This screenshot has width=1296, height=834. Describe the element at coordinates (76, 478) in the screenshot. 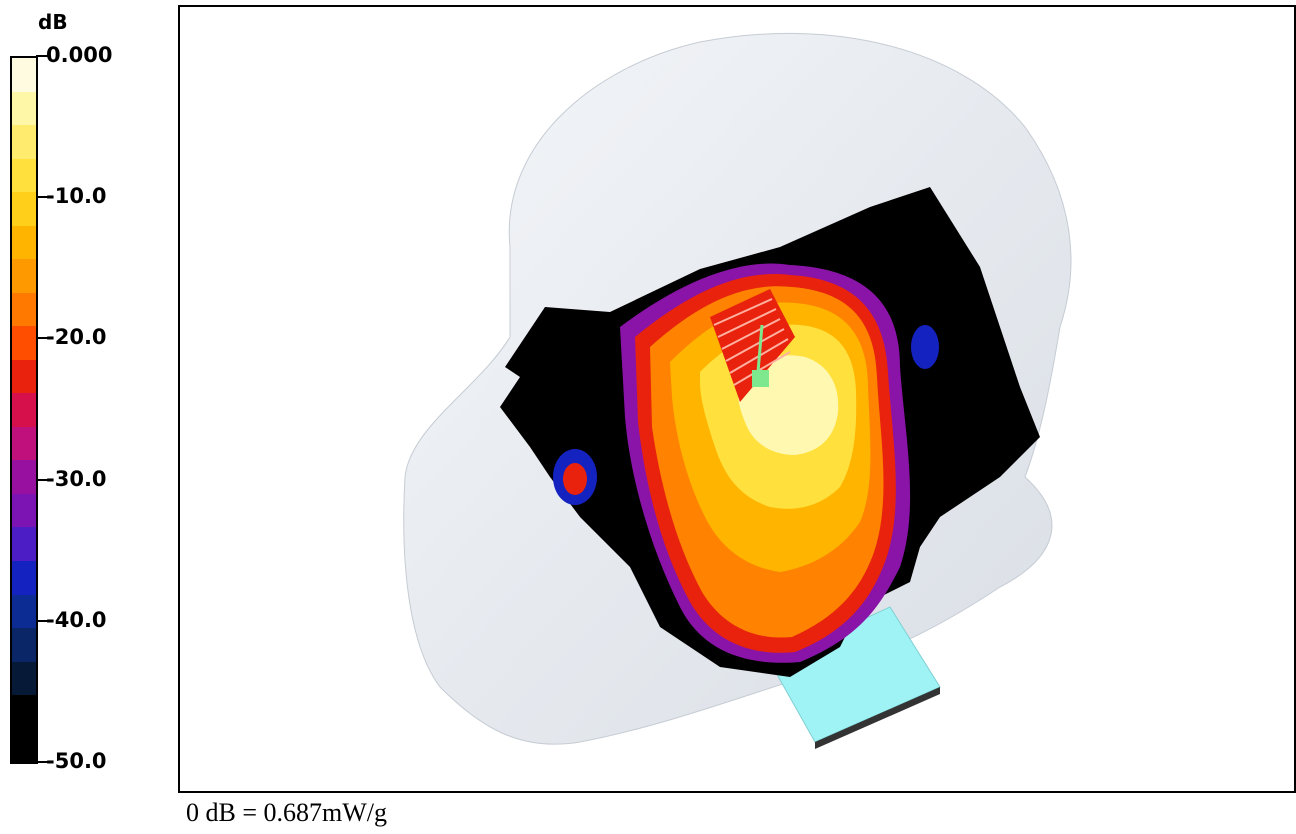

I see `legend-tick-label: -30.0` at that location.